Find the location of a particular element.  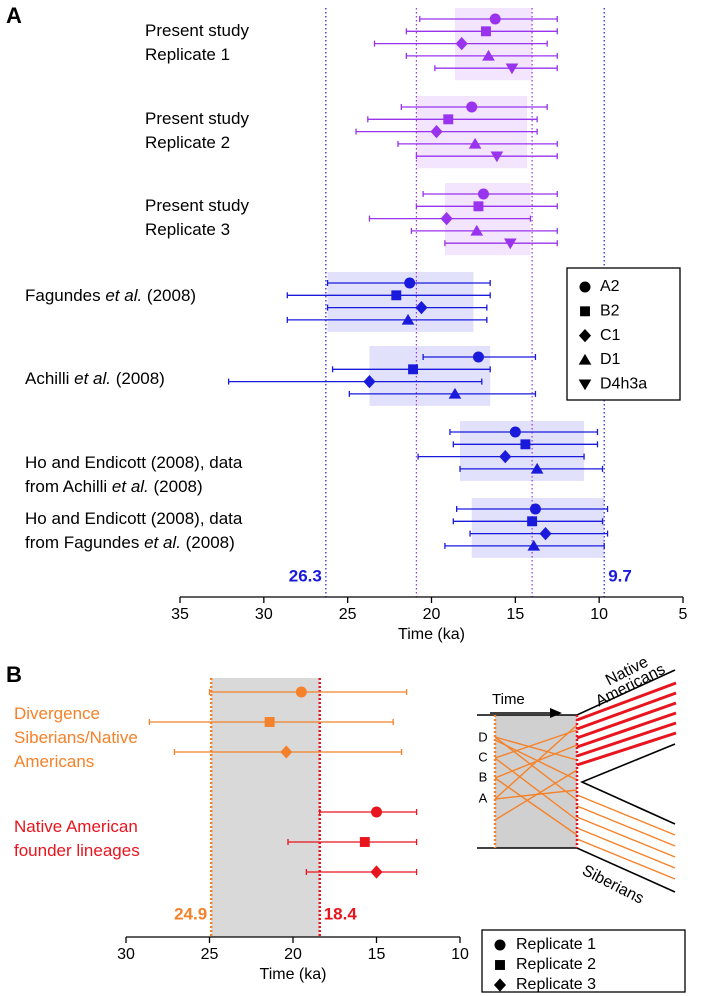

label-part: founder lineages is located at coordinates (77, 850).